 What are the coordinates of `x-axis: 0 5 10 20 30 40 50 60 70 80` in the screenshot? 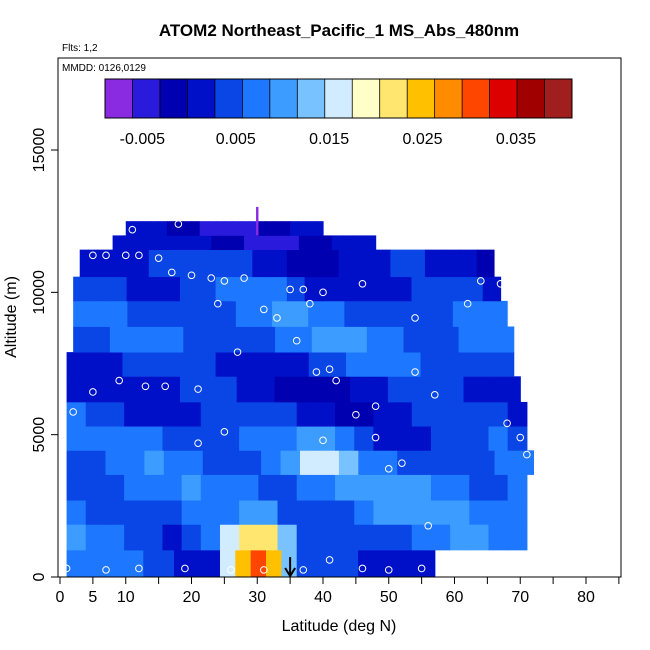 It's located at (338, 591).